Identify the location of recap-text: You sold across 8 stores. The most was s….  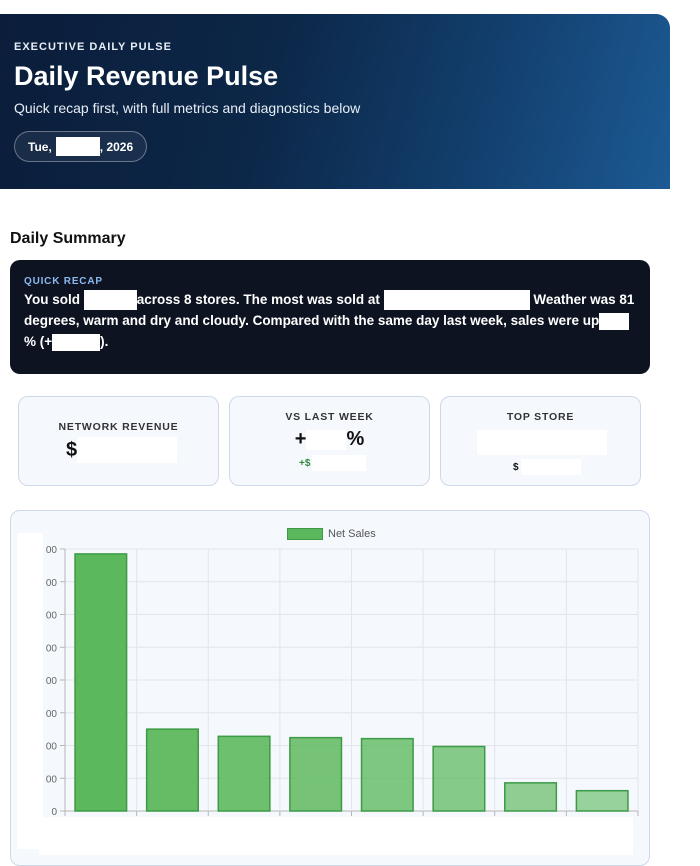
(330, 320).